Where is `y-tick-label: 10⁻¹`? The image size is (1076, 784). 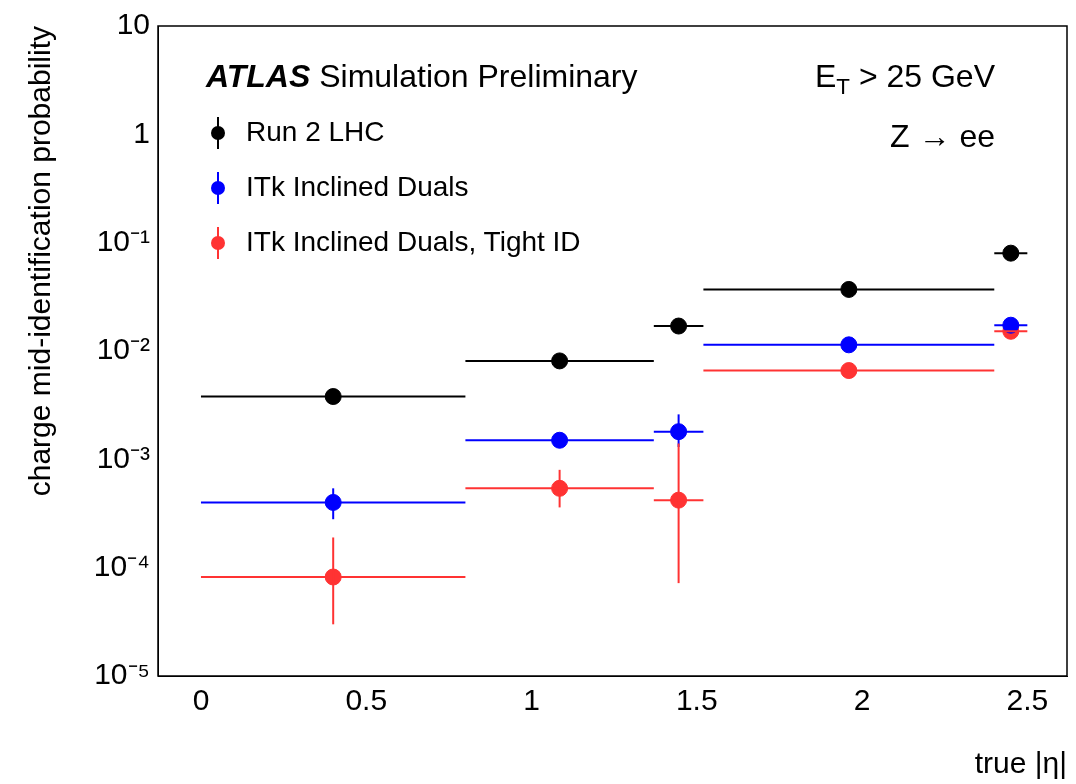 y-tick-label: 10⁻¹ is located at coordinates (123, 240).